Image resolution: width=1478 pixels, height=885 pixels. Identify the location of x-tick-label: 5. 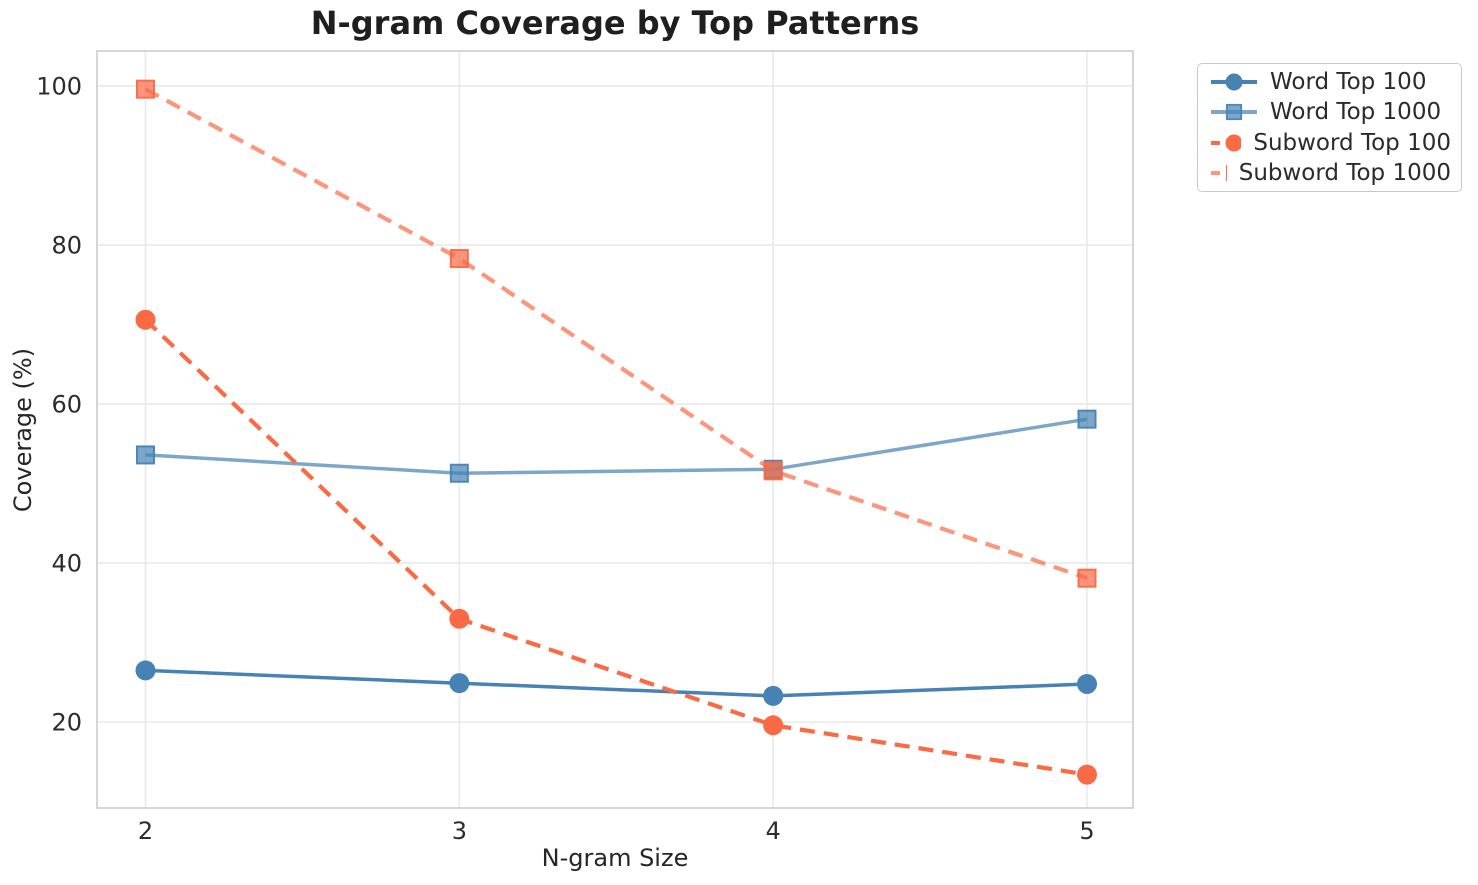
(1086, 831).